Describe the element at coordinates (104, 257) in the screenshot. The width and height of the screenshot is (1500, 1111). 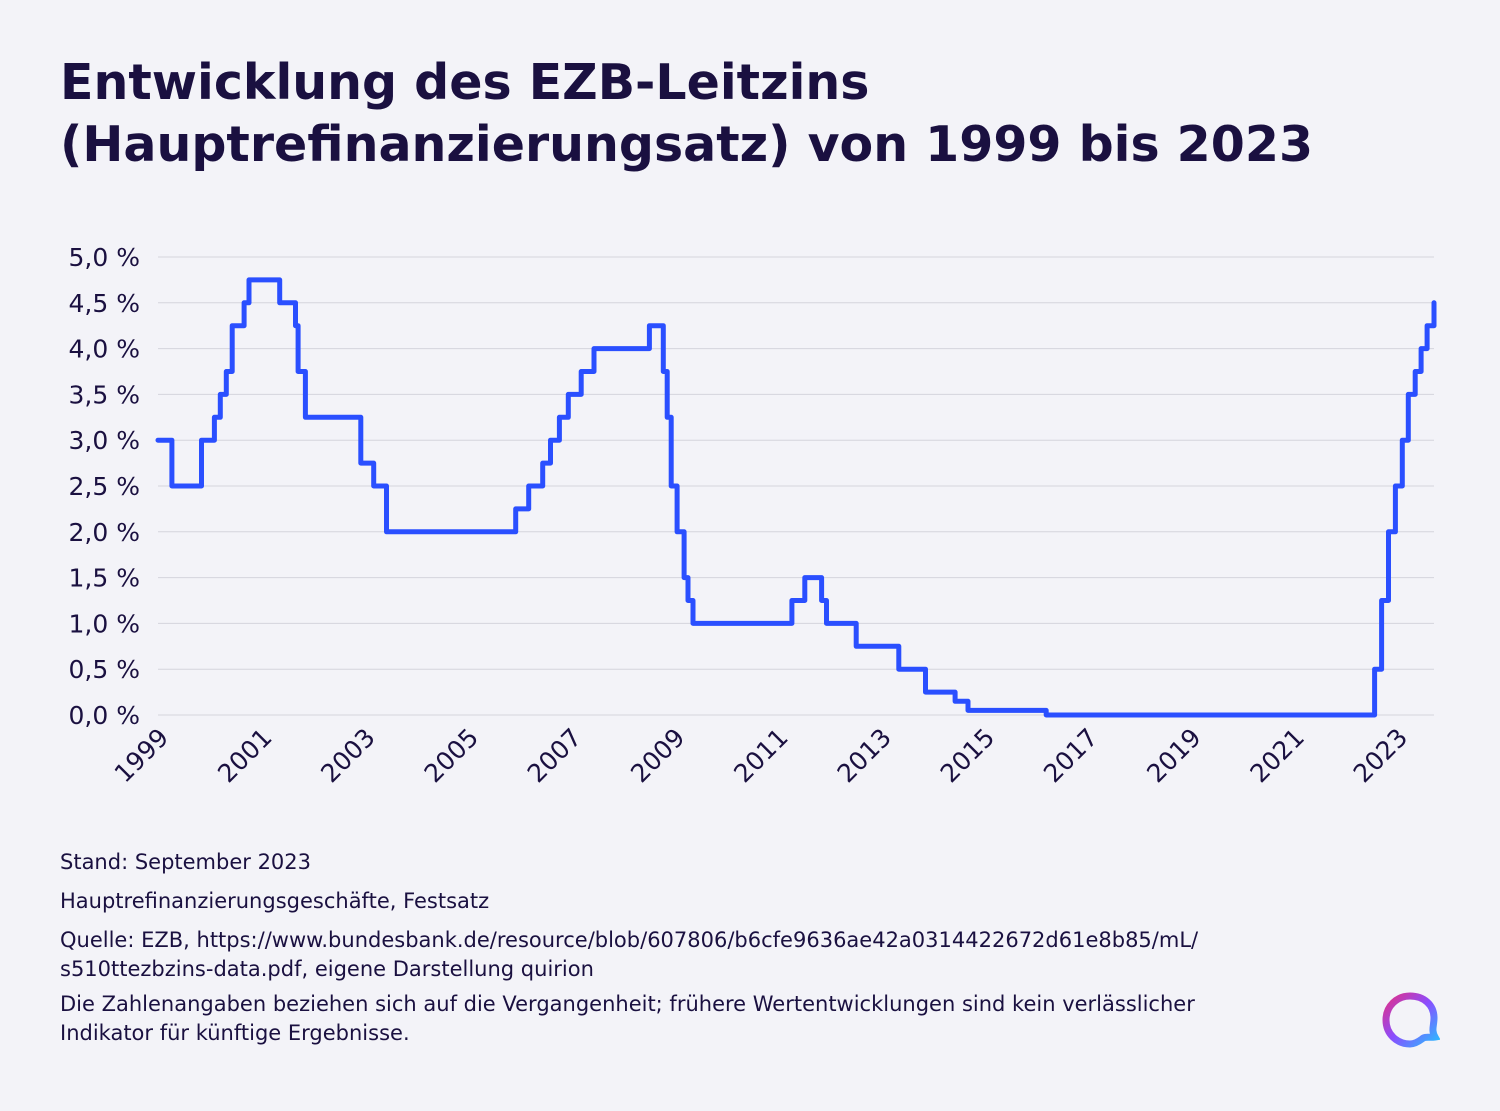
I see `y-tick-label: 5,0 %` at that location.